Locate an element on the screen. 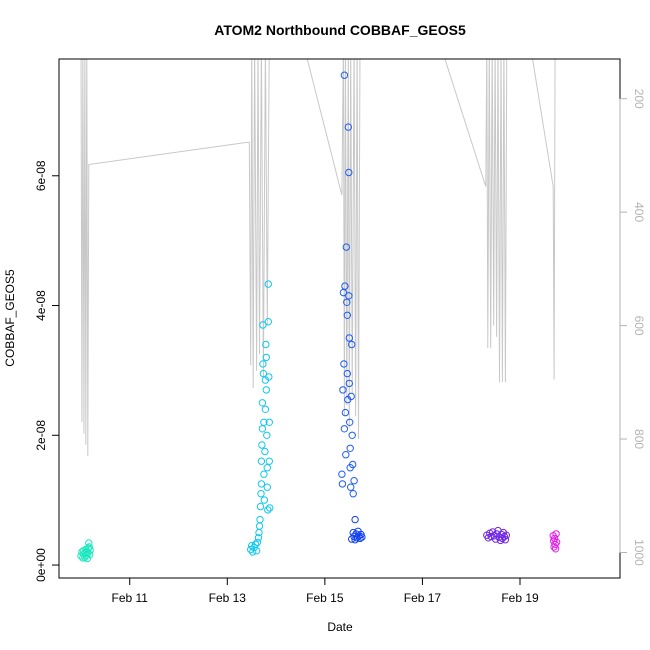 The image size is (650, 650). y-right-tick-label: 600 is located at coordinates (639, 326).